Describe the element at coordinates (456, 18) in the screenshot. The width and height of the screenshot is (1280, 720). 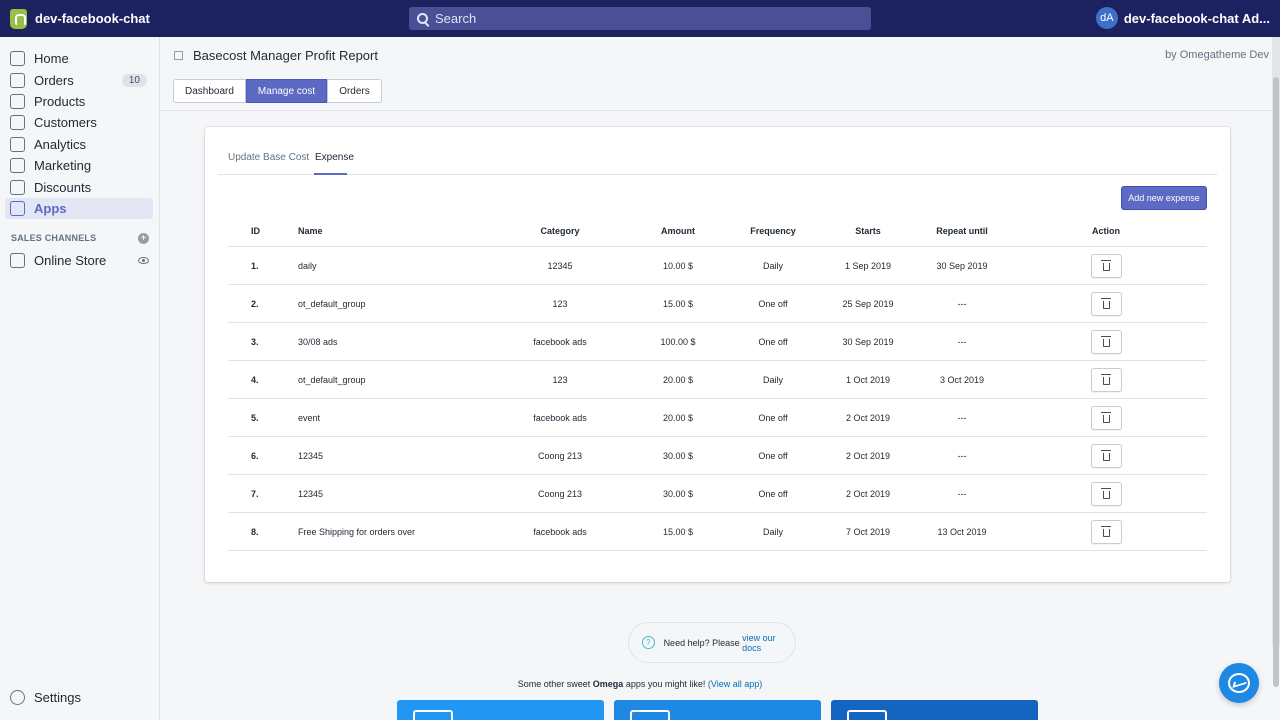
I see `search-placeholder: Search` at that location.